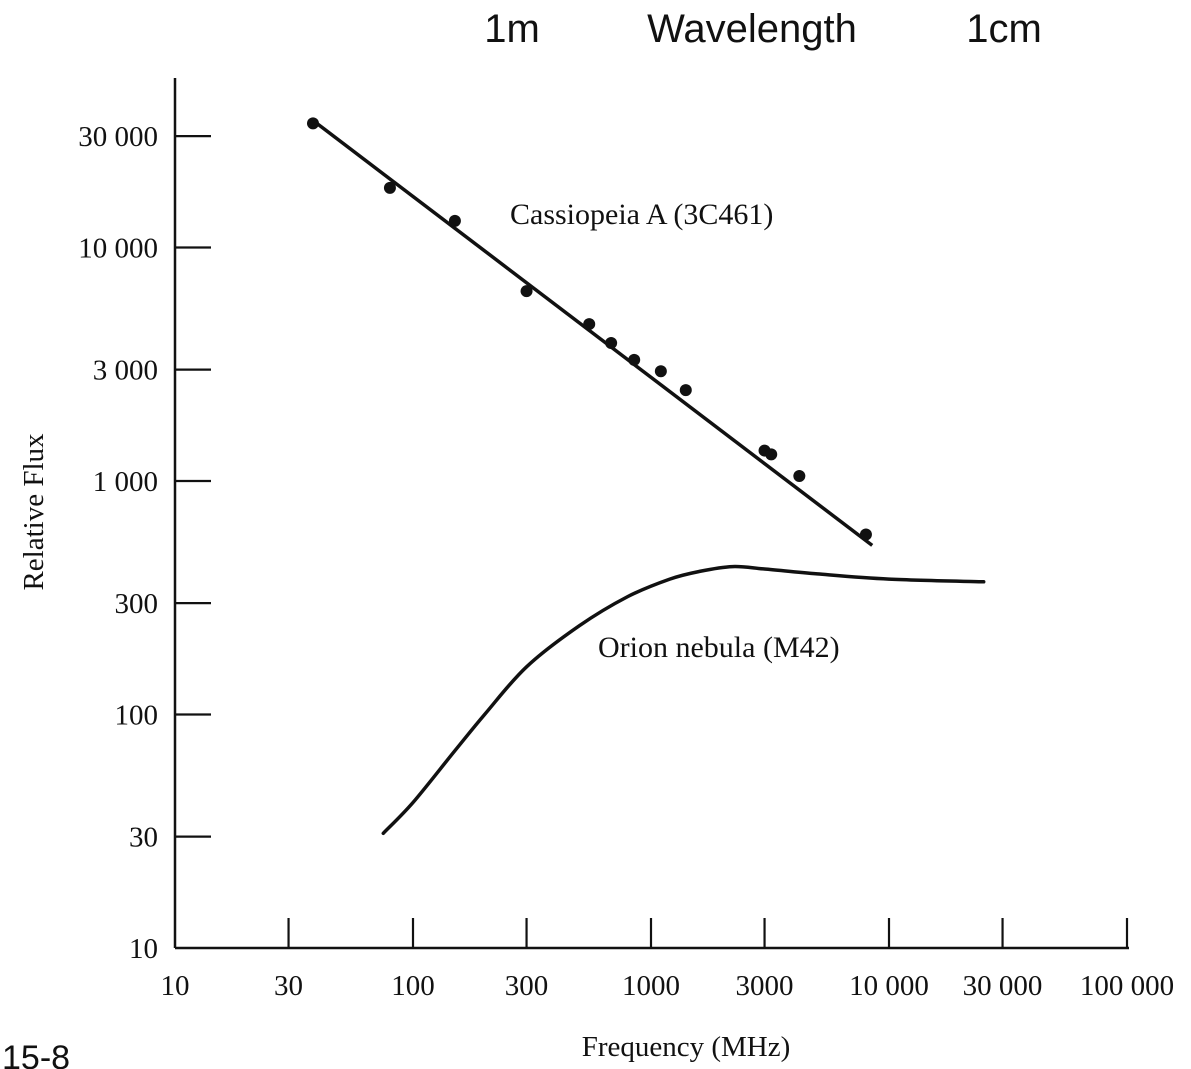 The width and height of the screenshot is (1191, 1069). I want to click on y-tick-label: 10, so click(143, 949).